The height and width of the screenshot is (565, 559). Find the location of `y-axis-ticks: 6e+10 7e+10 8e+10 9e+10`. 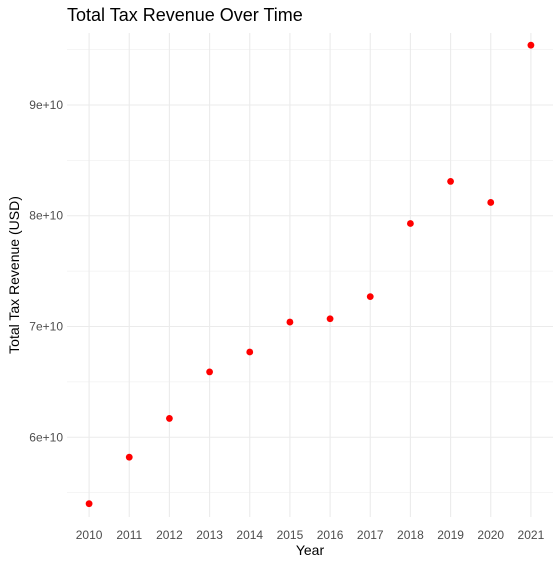

y-axis-ticks: 6e+10 7e+10 8e+10 9e+10 is located at coordinates (46, 271).